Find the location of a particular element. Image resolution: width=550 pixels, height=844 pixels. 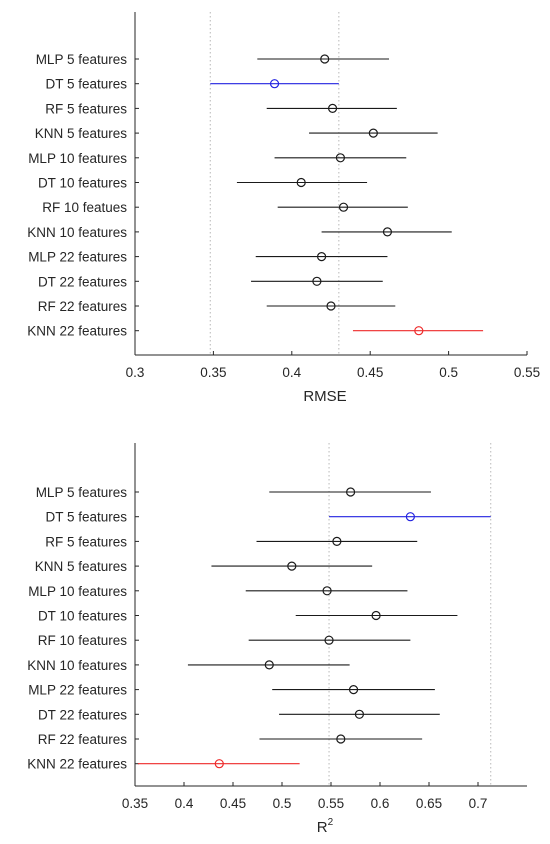

y-tick-label: RF 10 featues is located at coordinates (84, 207).